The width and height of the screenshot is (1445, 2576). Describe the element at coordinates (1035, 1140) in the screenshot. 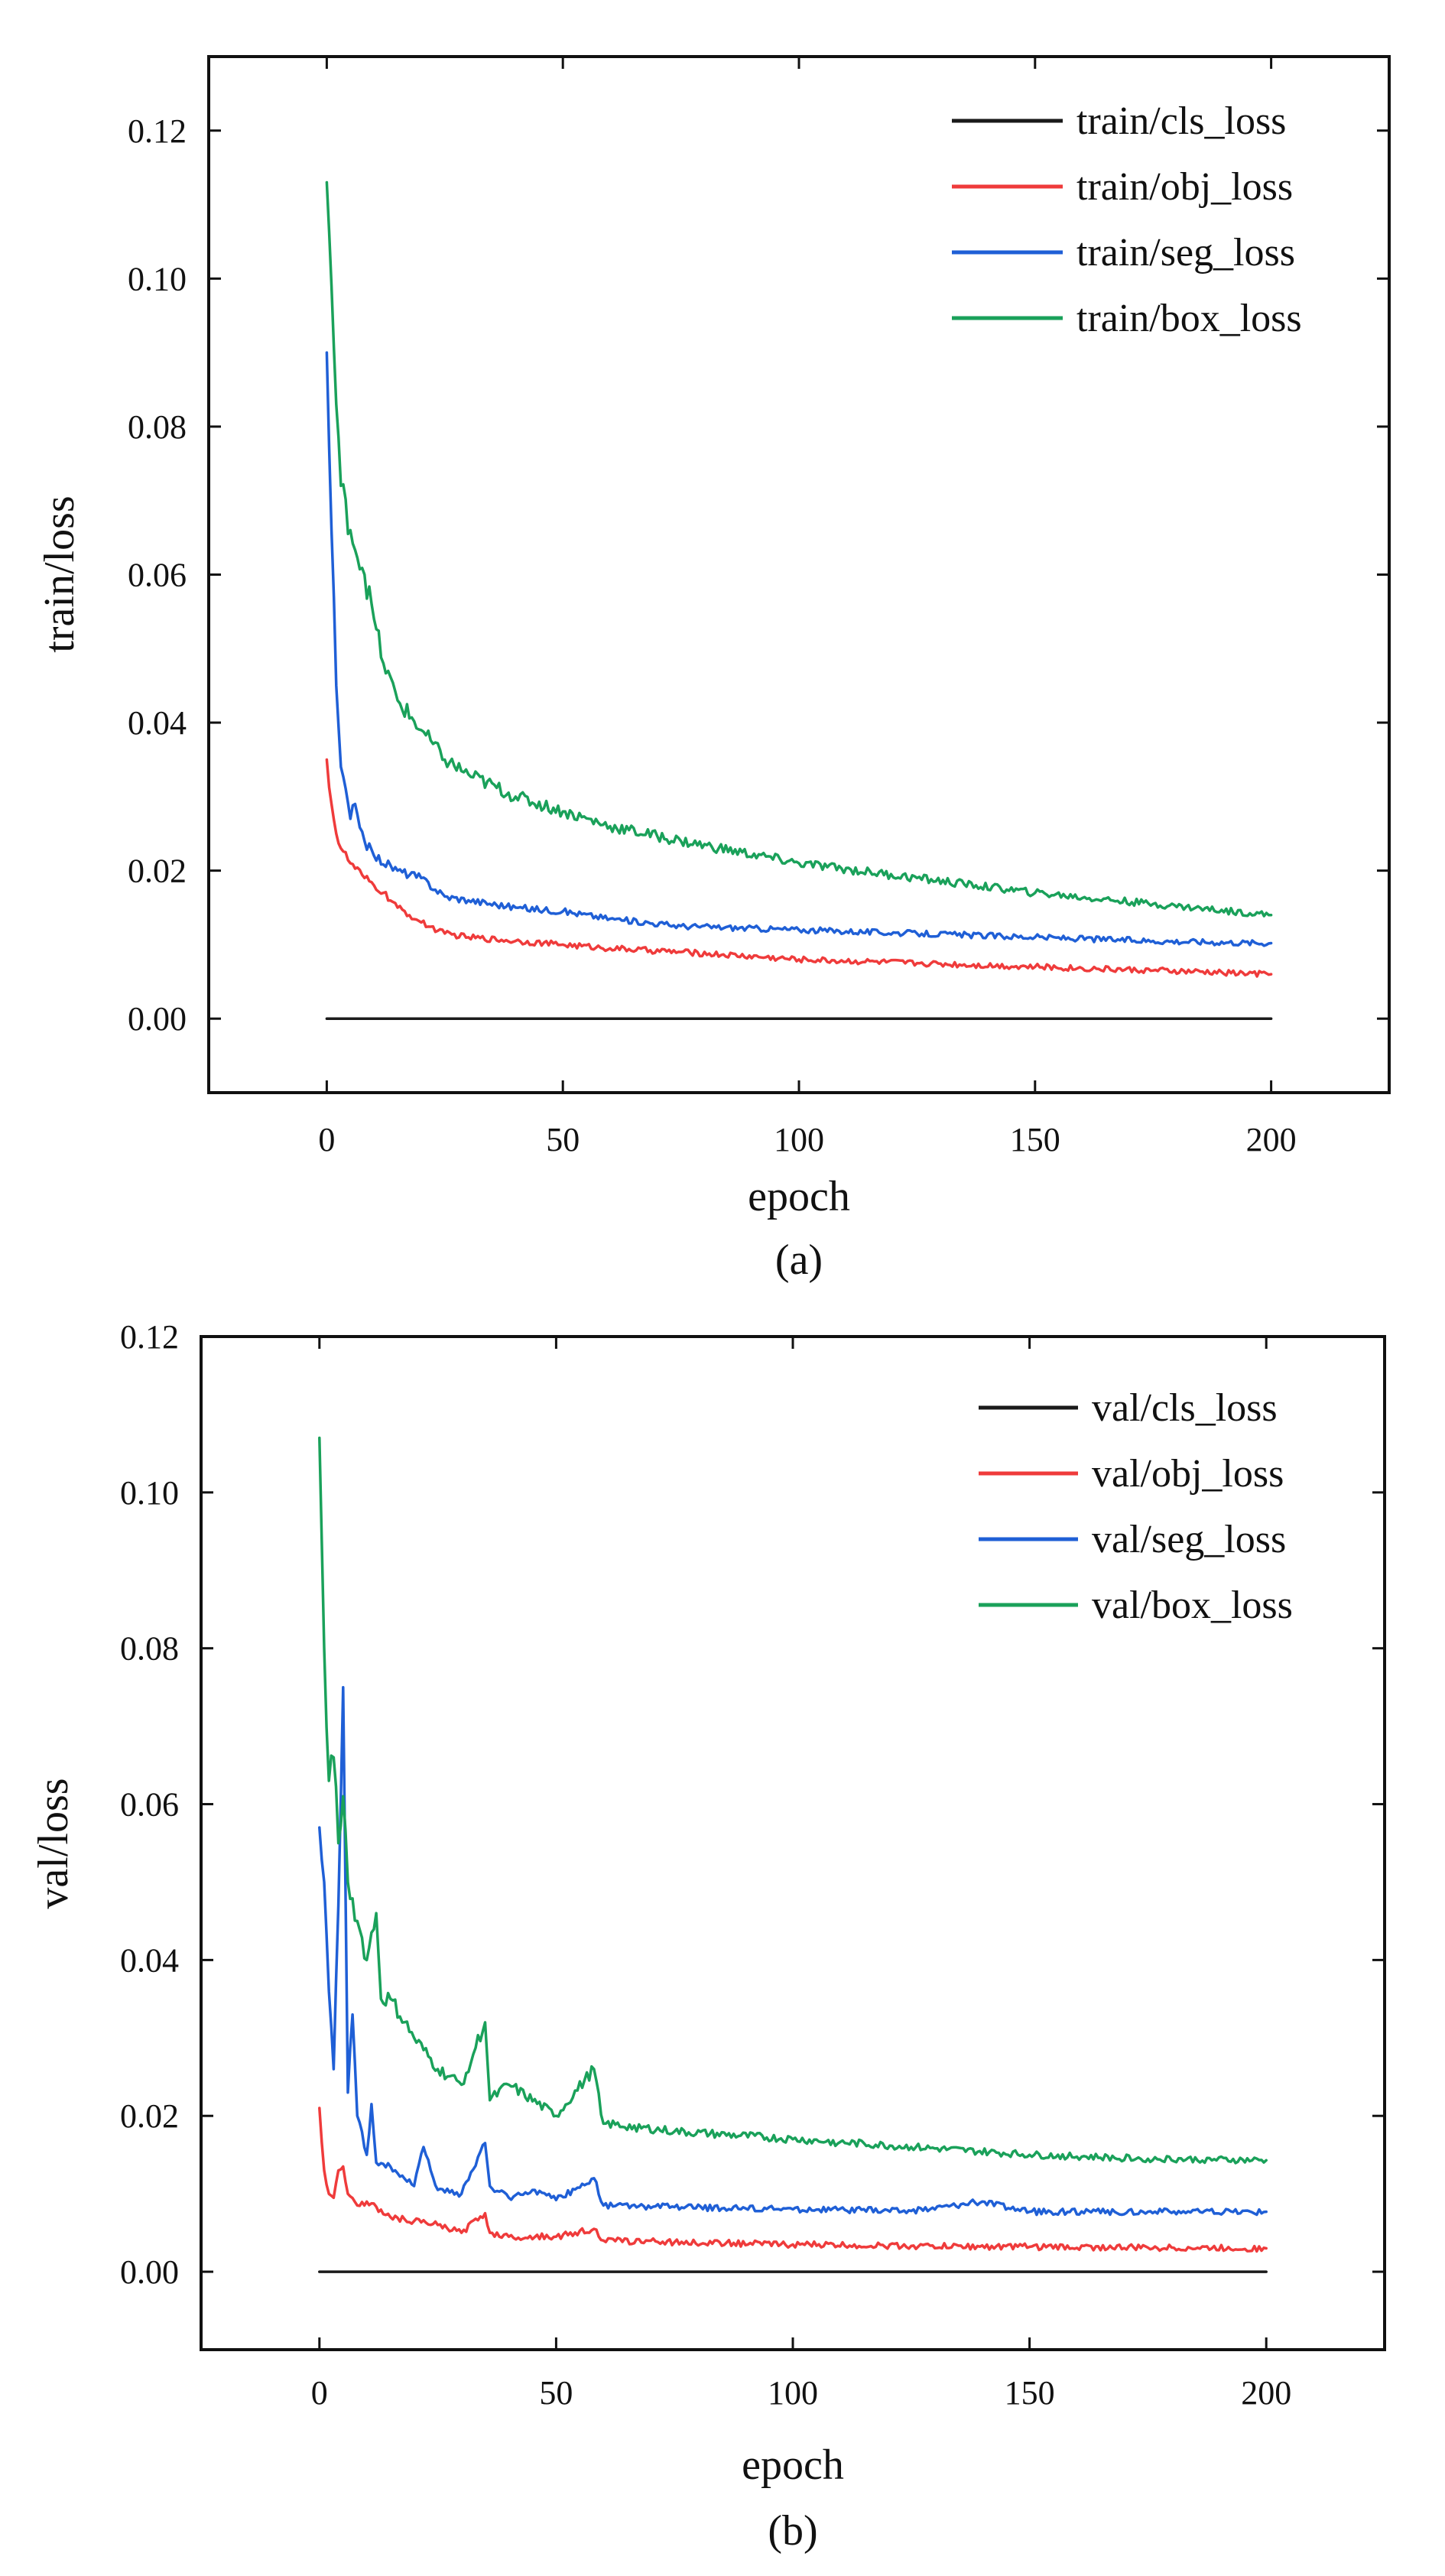

I see `panel-a-x-tick-label: 150` at that location.